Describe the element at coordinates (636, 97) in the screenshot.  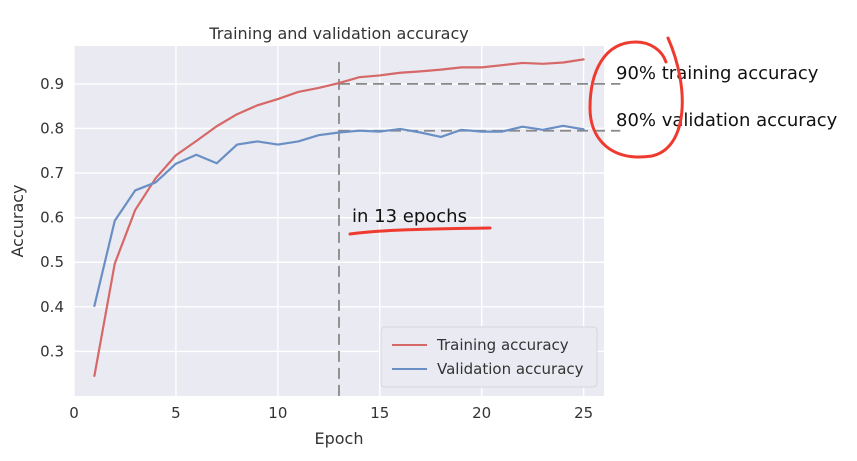
I see `annotation-circle` at that location.